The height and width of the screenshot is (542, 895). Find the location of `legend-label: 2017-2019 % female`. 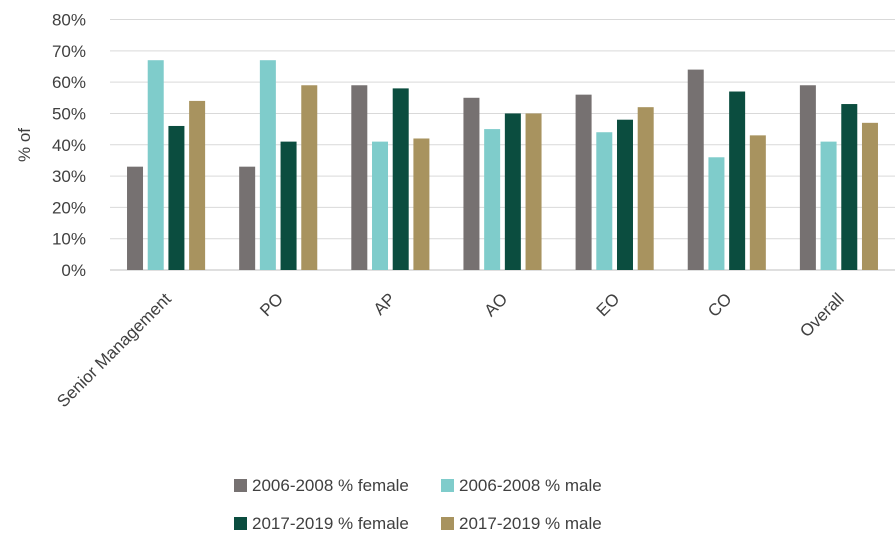

legend-label: 2017-2019 % female is located at coordinates (330, 523).